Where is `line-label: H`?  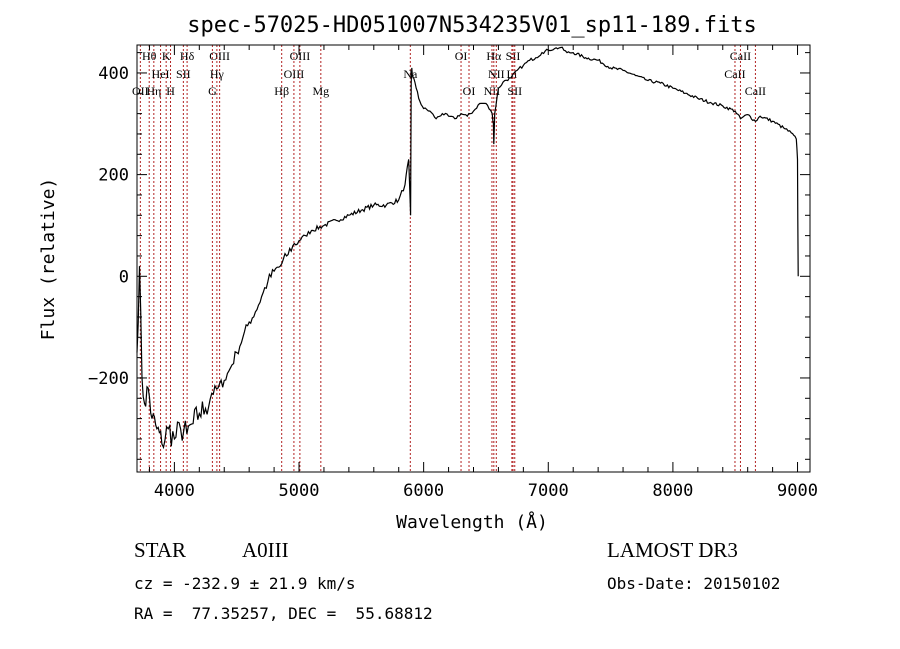
line-label: H is located at coordinates (170, 91).